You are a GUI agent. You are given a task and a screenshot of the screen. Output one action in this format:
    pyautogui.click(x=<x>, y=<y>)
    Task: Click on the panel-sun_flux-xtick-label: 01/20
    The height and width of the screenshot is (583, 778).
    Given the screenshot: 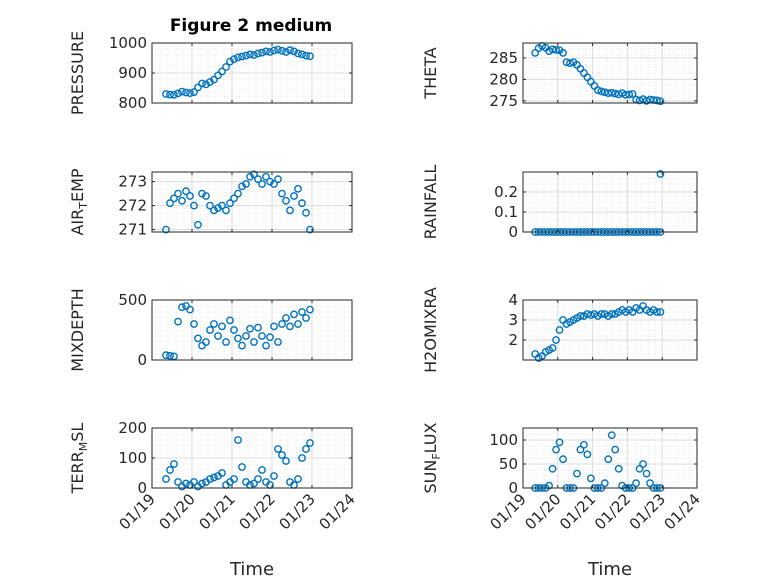 What is the action you would take?
    pyautogui.click(x=542, y=511)
    